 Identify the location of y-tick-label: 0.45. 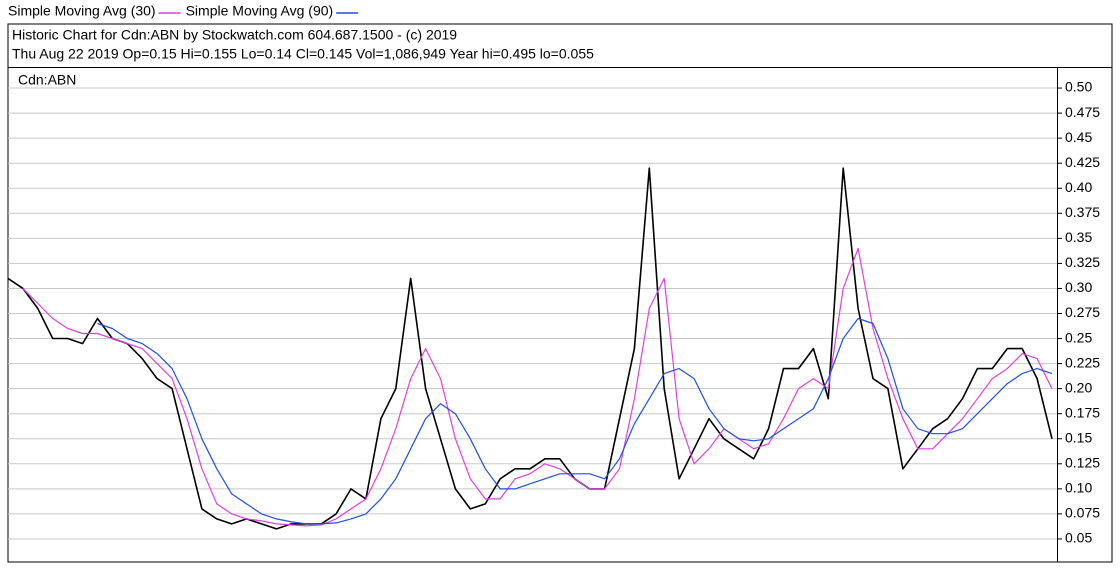
(1078, 137).